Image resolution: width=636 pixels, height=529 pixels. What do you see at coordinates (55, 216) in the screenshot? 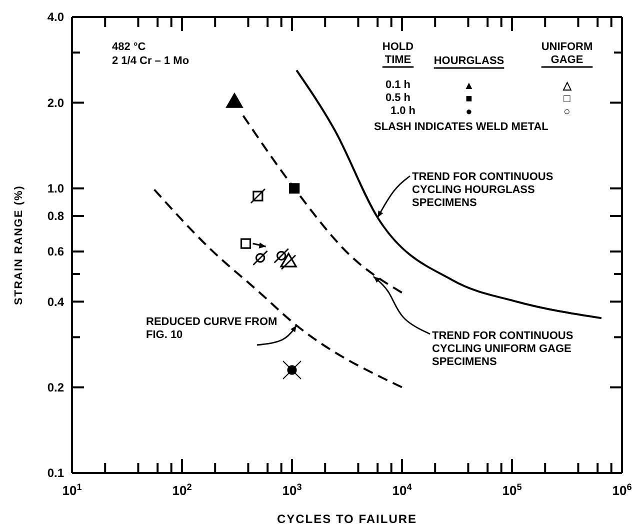
I see `y-tick-label: 0.8` at bounding box center [55, 216].